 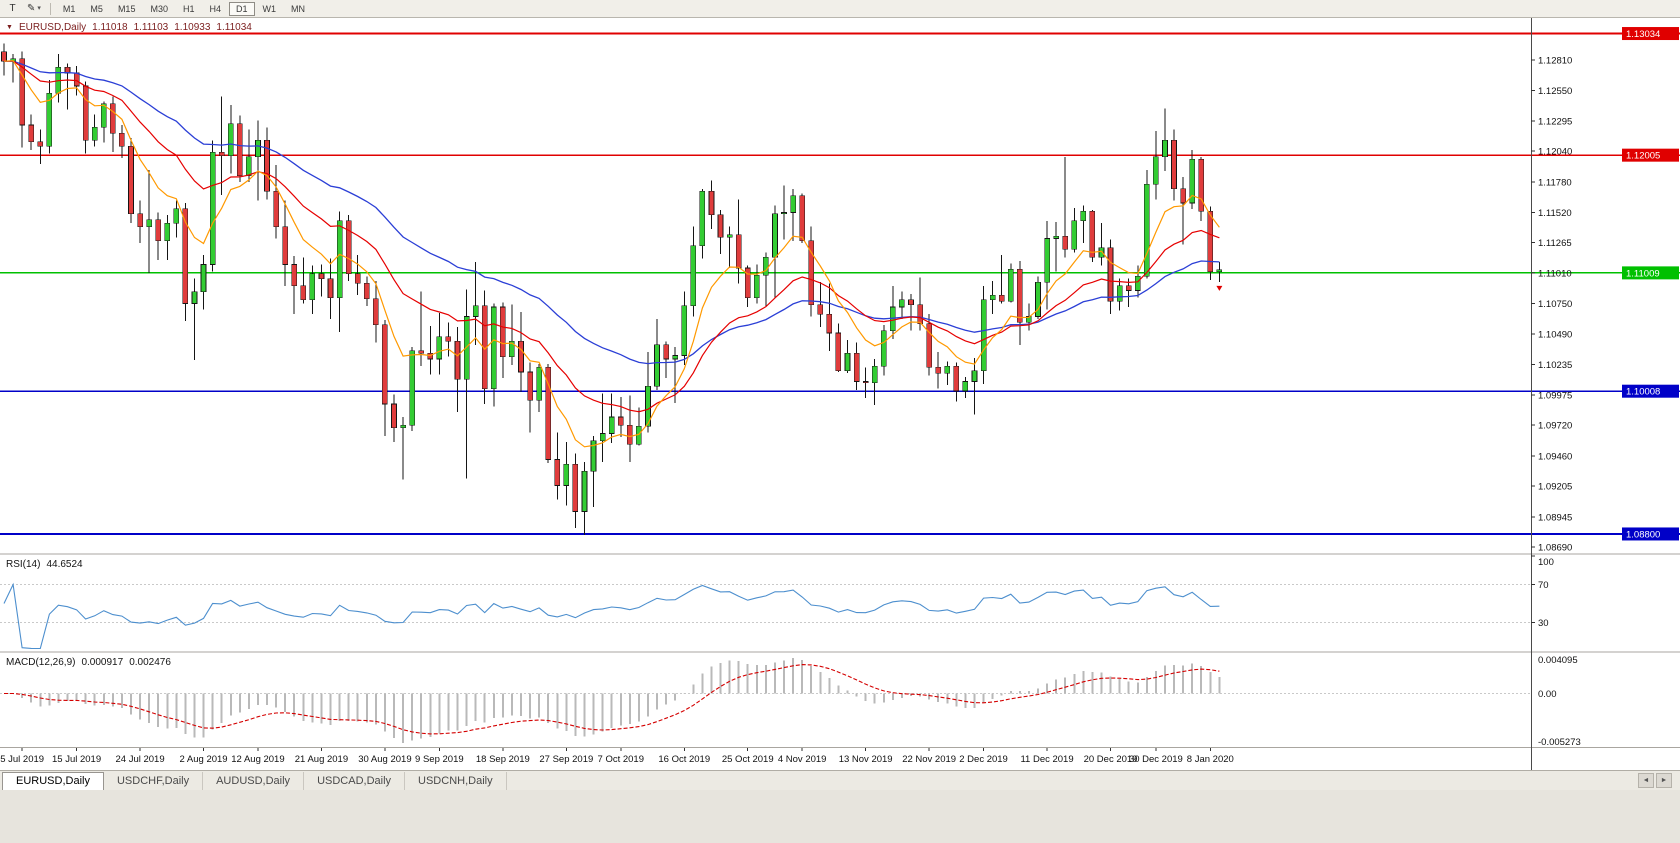 I want to click on svg-text: 2 Aug 2019, so click(x=204, y=759).